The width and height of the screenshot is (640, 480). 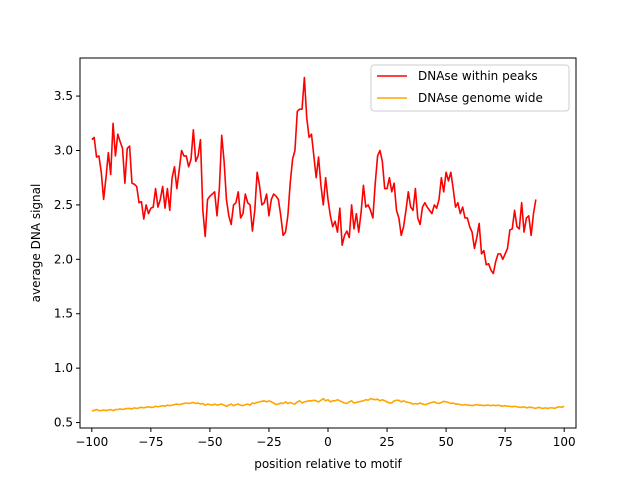 I want to click on x-tick-label: −50, so click(x=209, y=442).